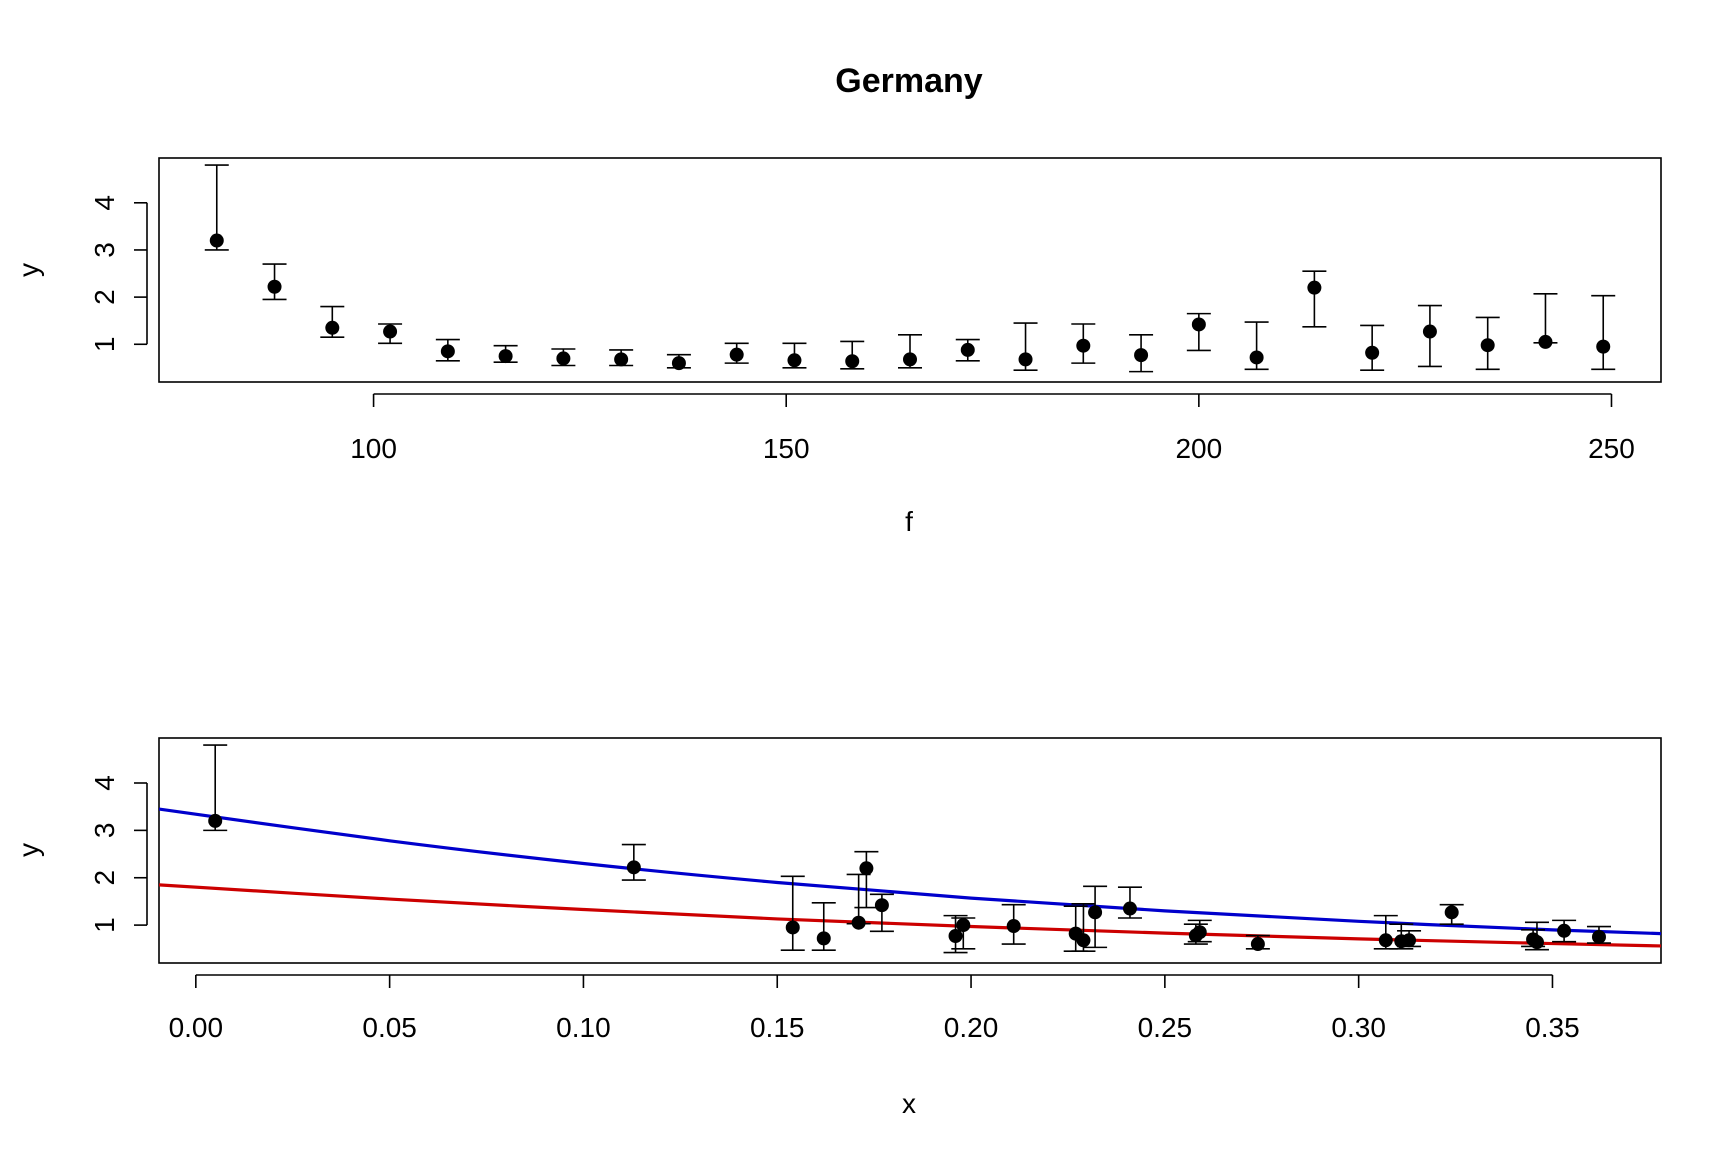 Image resolution: width=1728 pixels, height=1152 pixels. I want to click on x-axis-label: f, so click(909, 521).